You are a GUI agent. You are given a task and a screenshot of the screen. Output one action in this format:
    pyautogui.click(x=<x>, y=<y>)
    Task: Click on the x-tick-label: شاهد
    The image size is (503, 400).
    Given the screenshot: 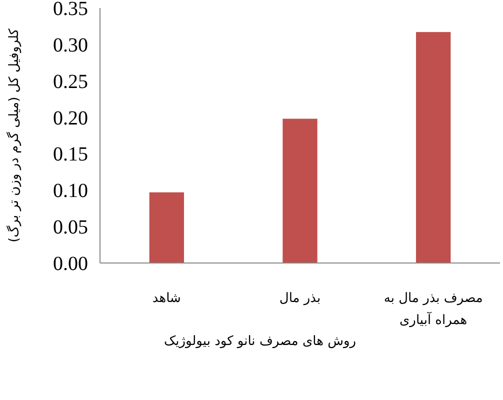 What is the action you would take?
    pyautogui.click(x=166, y=298)
    